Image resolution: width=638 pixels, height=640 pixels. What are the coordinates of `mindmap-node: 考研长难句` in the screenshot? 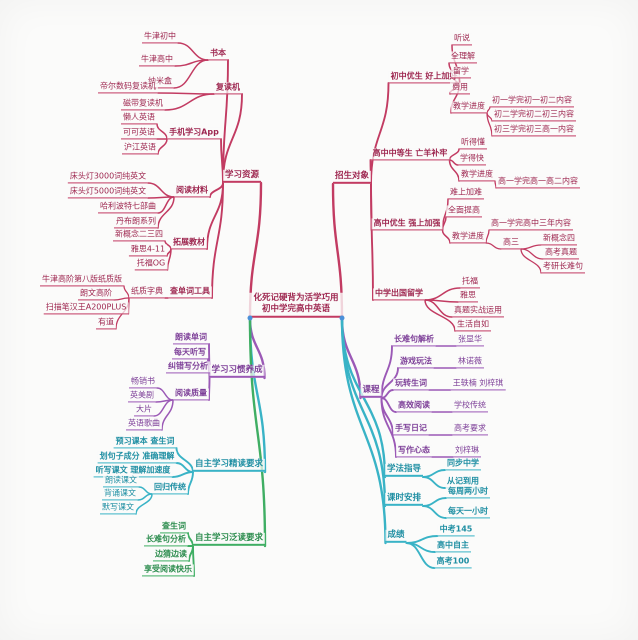 It's located at (563, 267).